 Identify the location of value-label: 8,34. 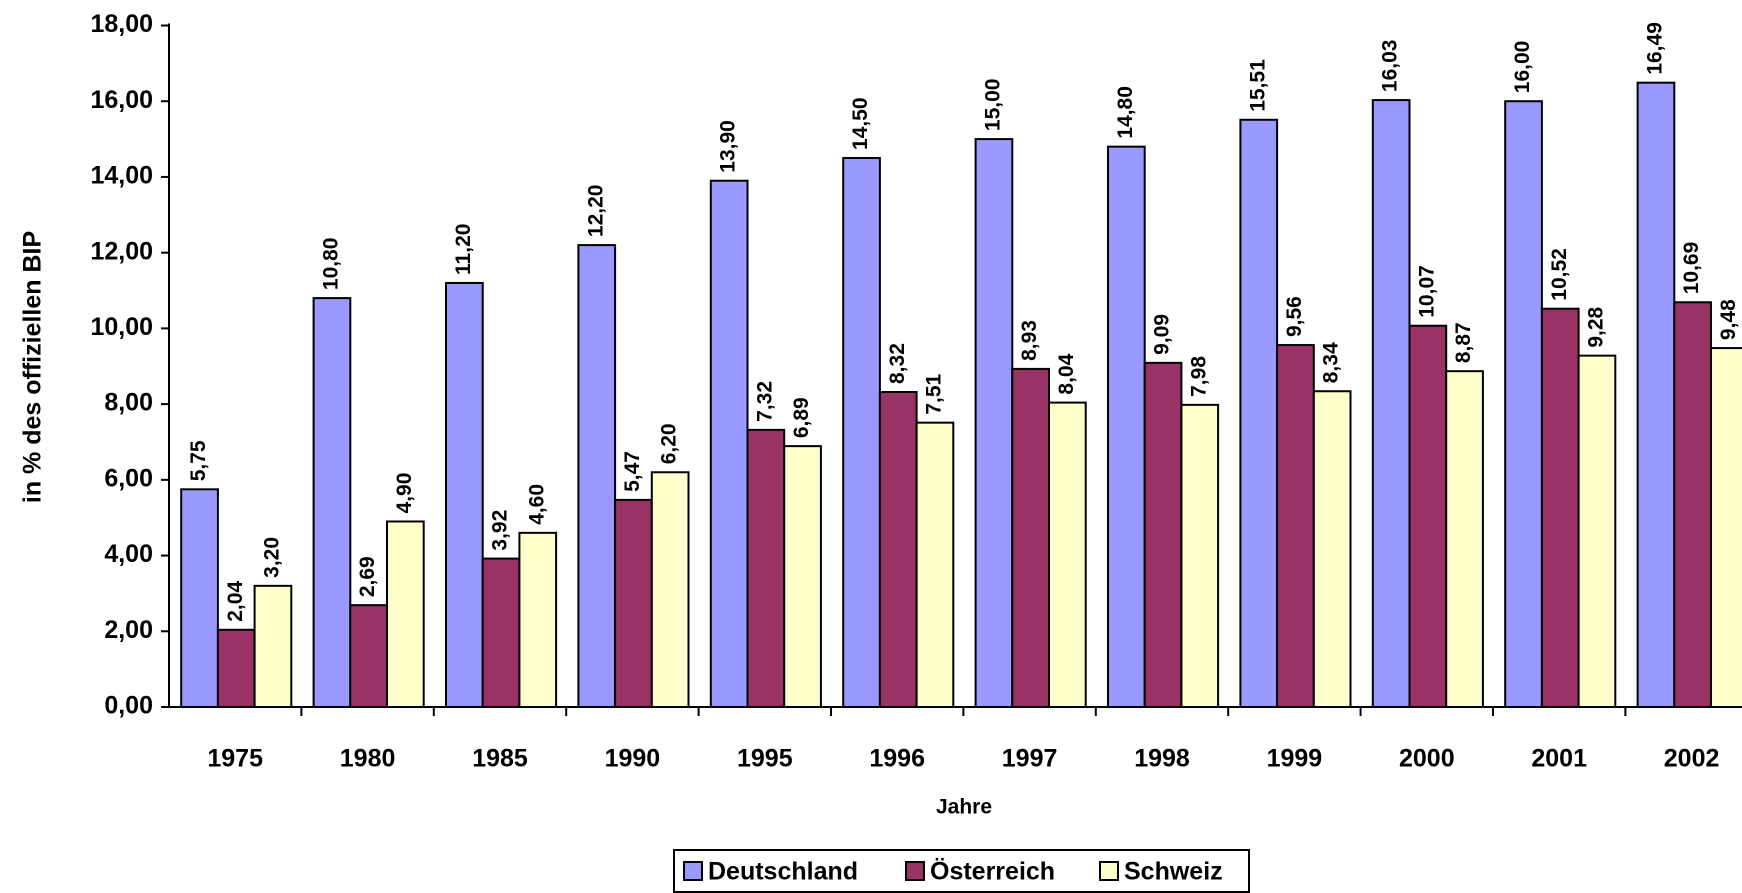
(1331, 362).